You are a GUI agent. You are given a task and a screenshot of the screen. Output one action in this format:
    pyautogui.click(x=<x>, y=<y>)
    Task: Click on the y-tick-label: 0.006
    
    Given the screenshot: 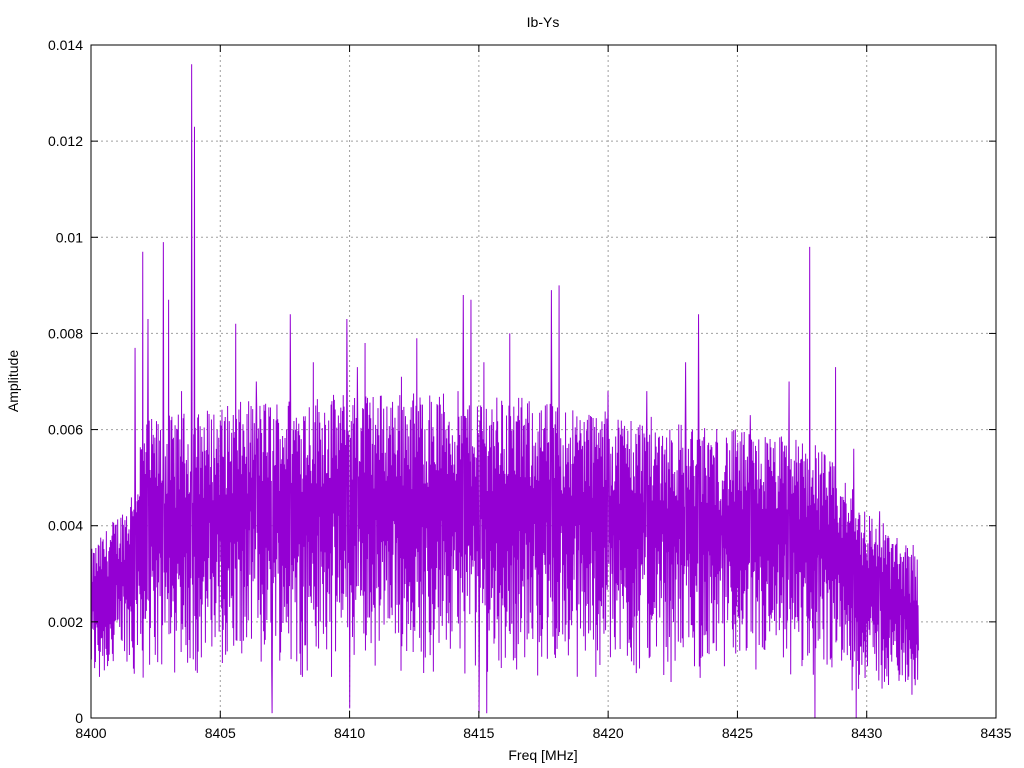 What is the action you would take?
    pyautogui.click(x=65, y=430)
    